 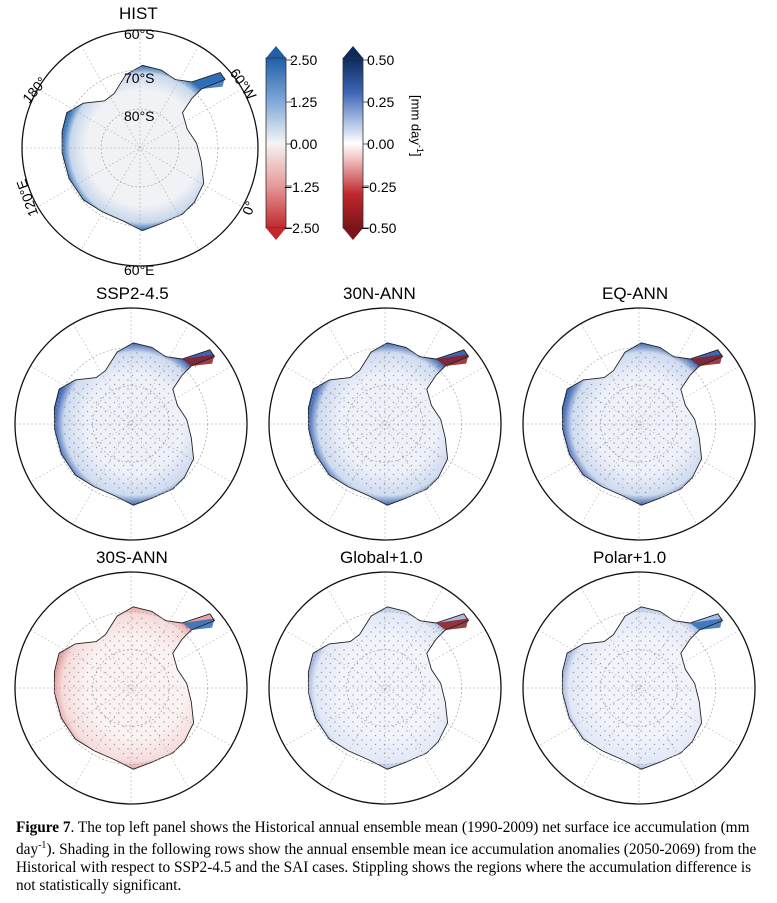 I want to click on map-n30-peninsula, so click(x=452, y=360).